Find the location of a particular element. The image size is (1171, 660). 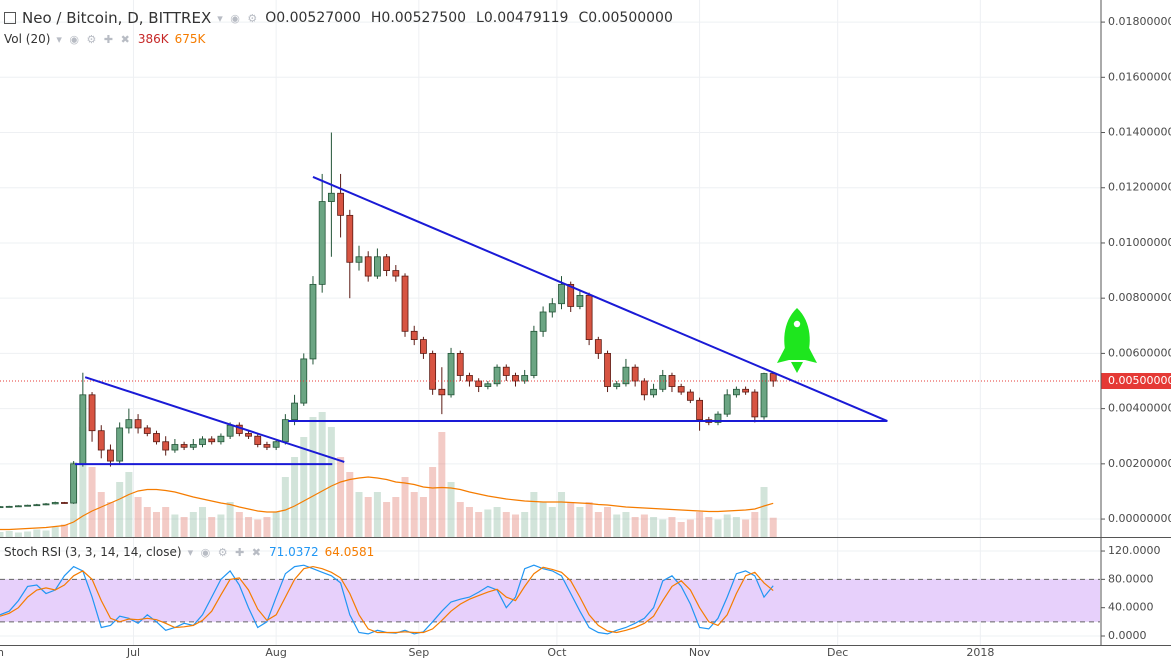

x-tick-label: Dec is located at coordinates (837, 652).